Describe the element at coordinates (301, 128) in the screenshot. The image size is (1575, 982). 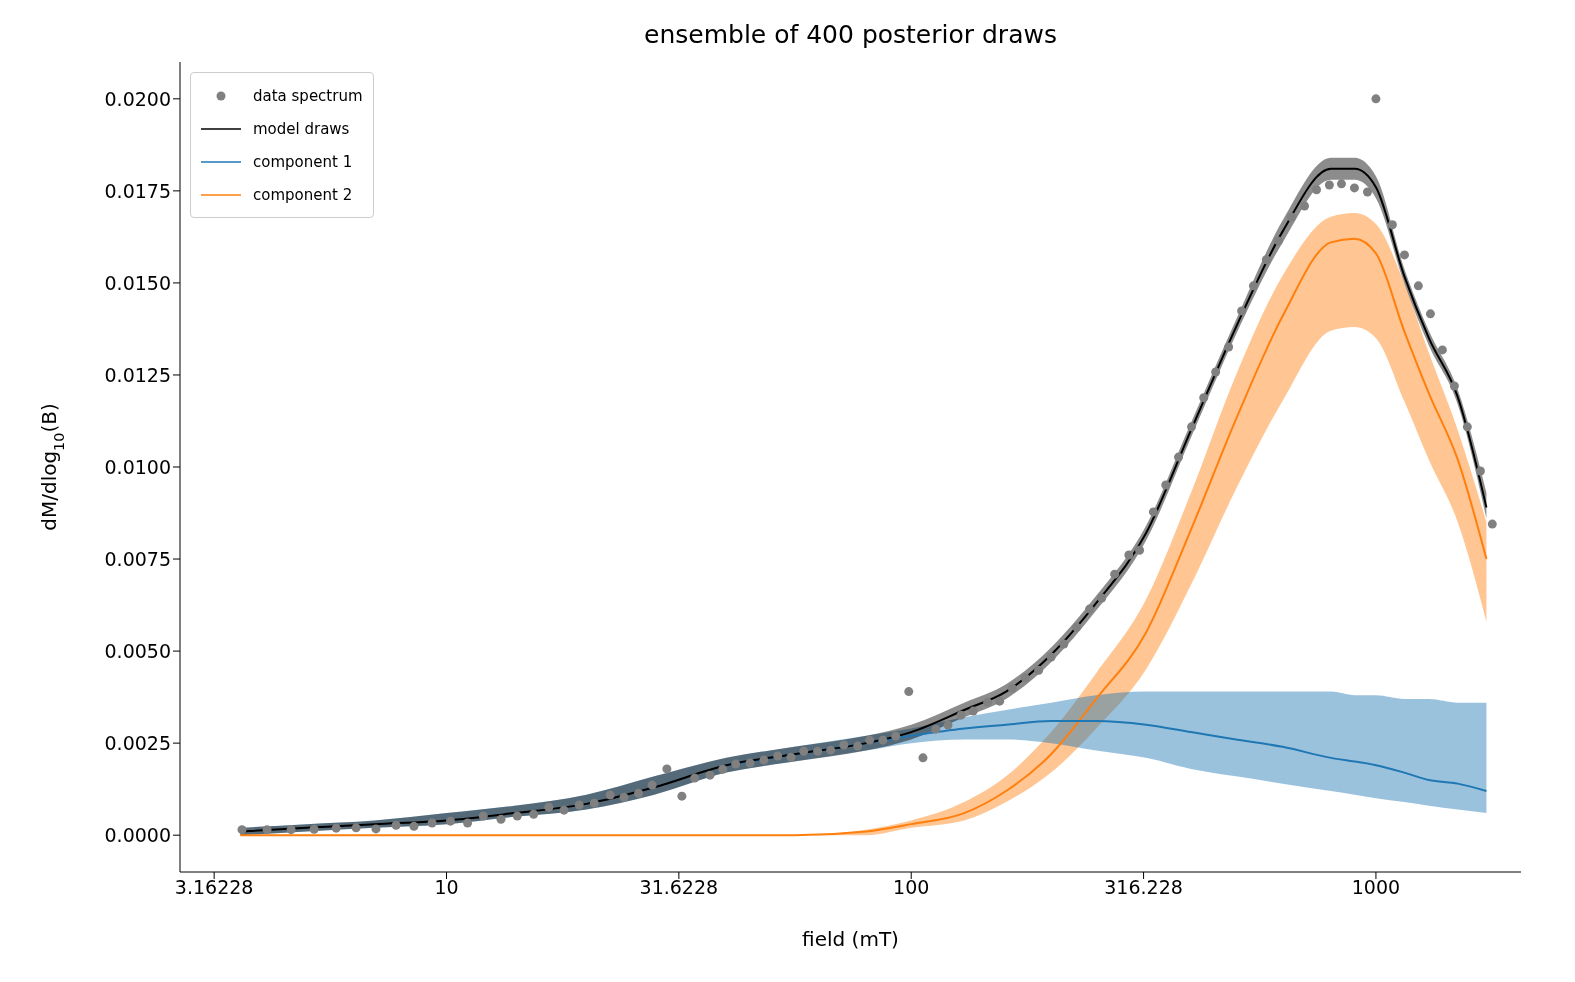
I see `legend-label: model draws` at that location.